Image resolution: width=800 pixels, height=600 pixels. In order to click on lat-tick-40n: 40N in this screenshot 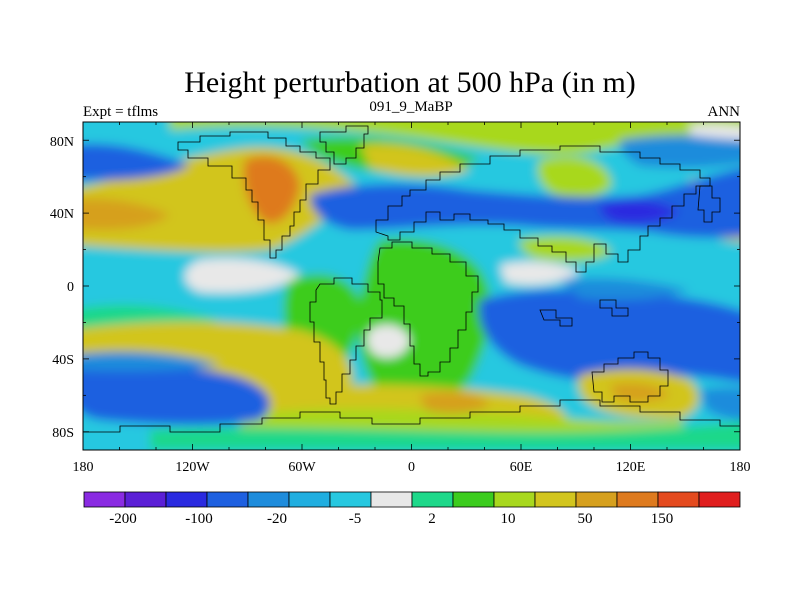, I will do `click(62, 214)`.